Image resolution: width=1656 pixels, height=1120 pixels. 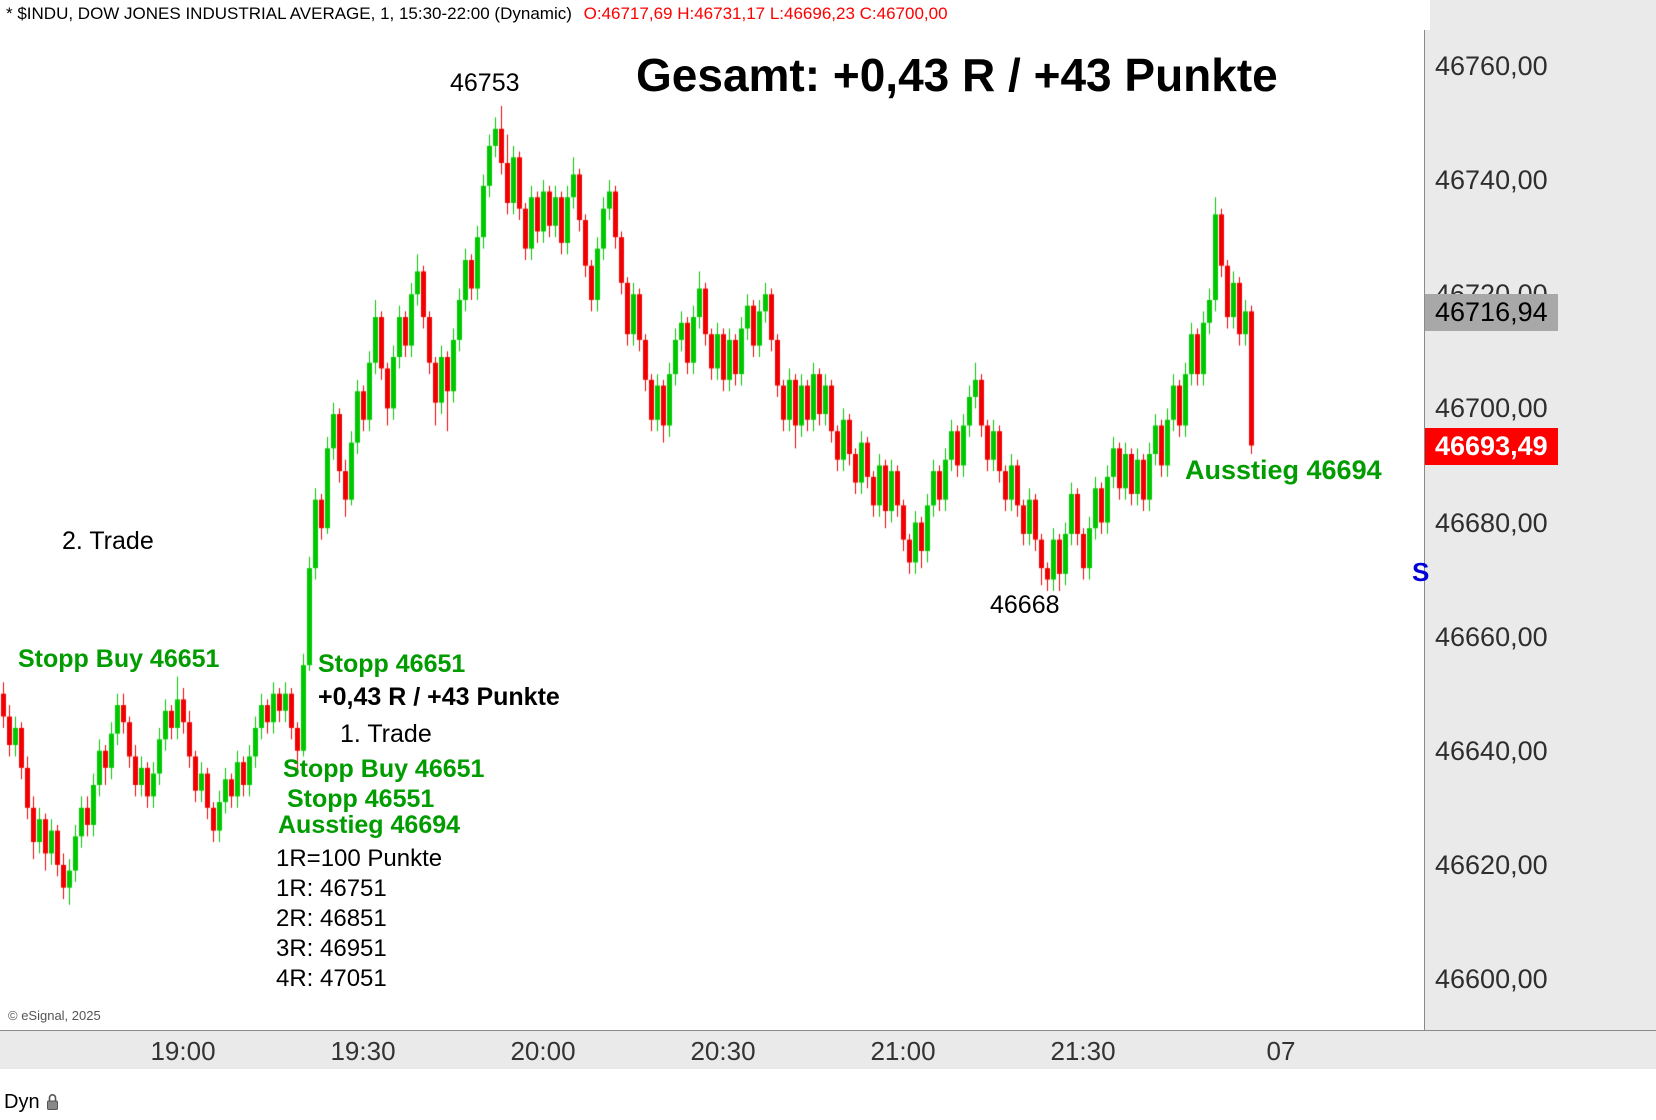 I want to click on stopp-46651-annotation: Stopp 46651, so click(x=392, y=664).